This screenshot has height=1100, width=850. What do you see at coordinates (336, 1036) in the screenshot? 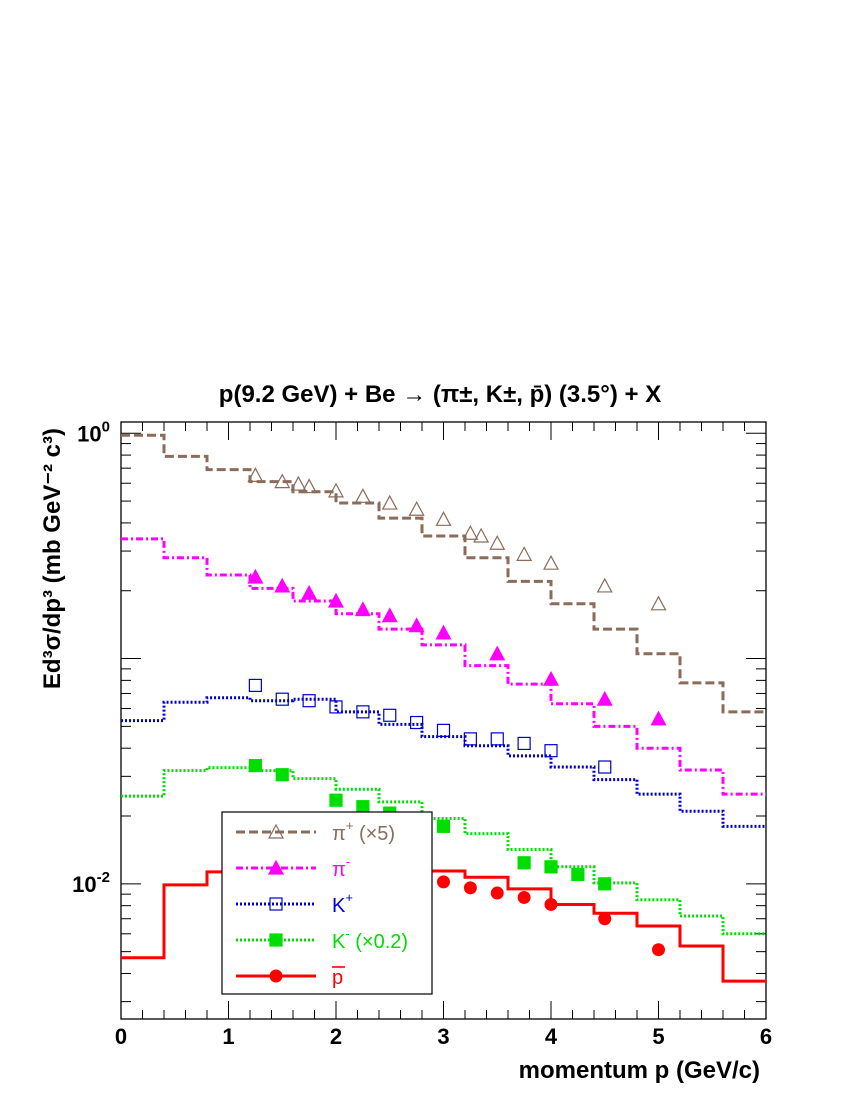
I see `x-tick-label: 2` at bounding box center [336, 1036].